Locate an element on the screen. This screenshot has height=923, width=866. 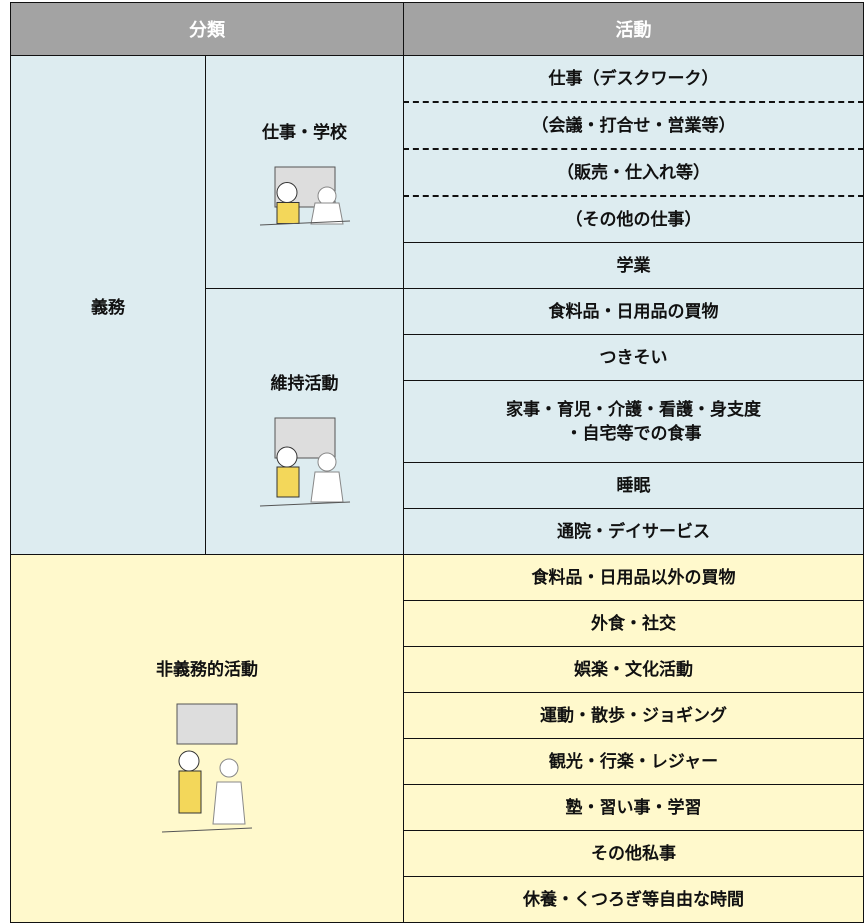
activity-cell: （その他の仕事） is located at coordinates (633, 219).